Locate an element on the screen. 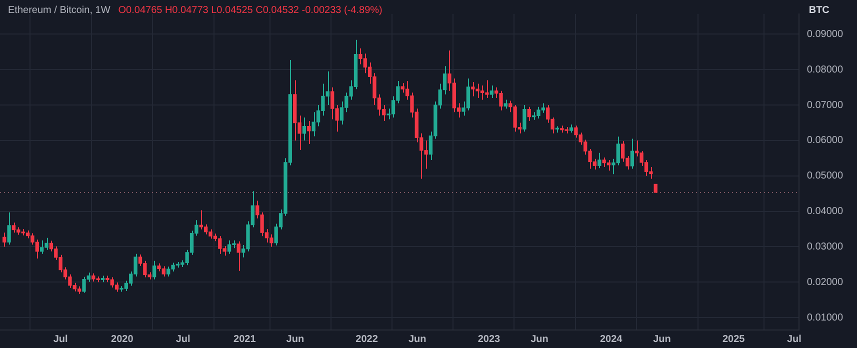  y-tick-label: 0.02000 is located at coordinates (825, 282).